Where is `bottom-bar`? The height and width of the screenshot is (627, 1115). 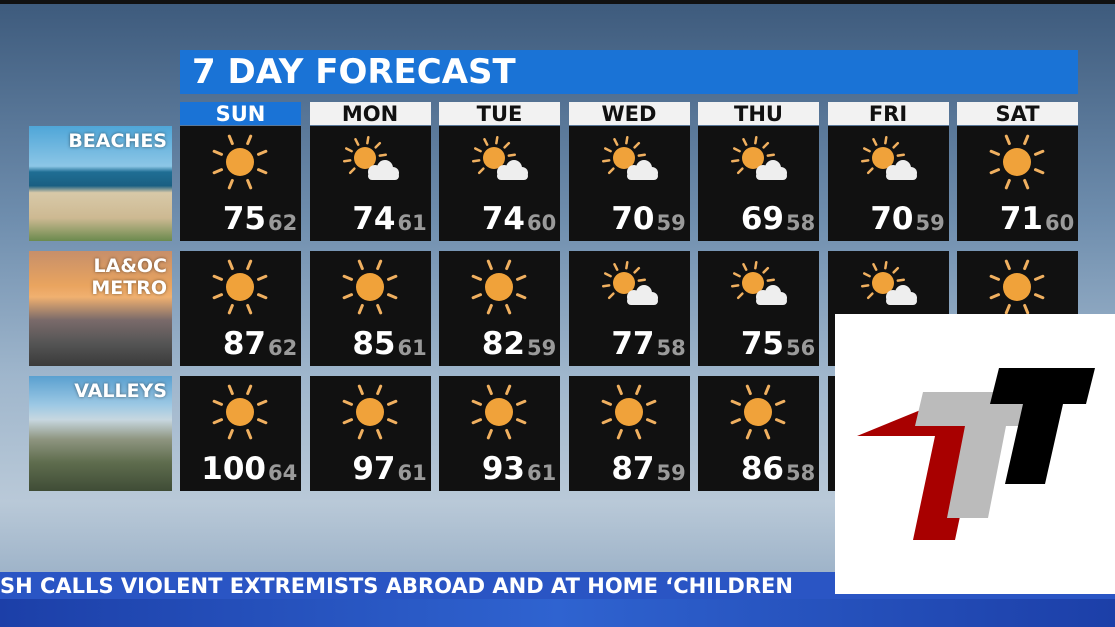
bottom-bar is located at coordinates (557, 613).